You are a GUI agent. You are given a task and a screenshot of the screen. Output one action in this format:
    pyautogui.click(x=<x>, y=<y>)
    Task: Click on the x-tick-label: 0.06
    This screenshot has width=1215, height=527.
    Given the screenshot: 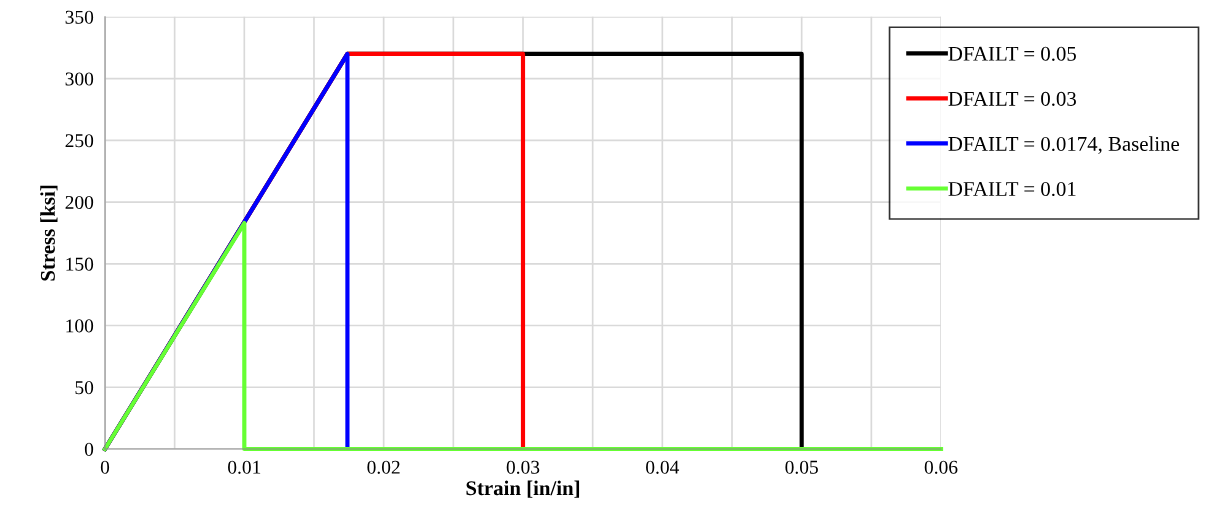 What is the action you would take?
    pyautogui.click(x=941, y=467)
    